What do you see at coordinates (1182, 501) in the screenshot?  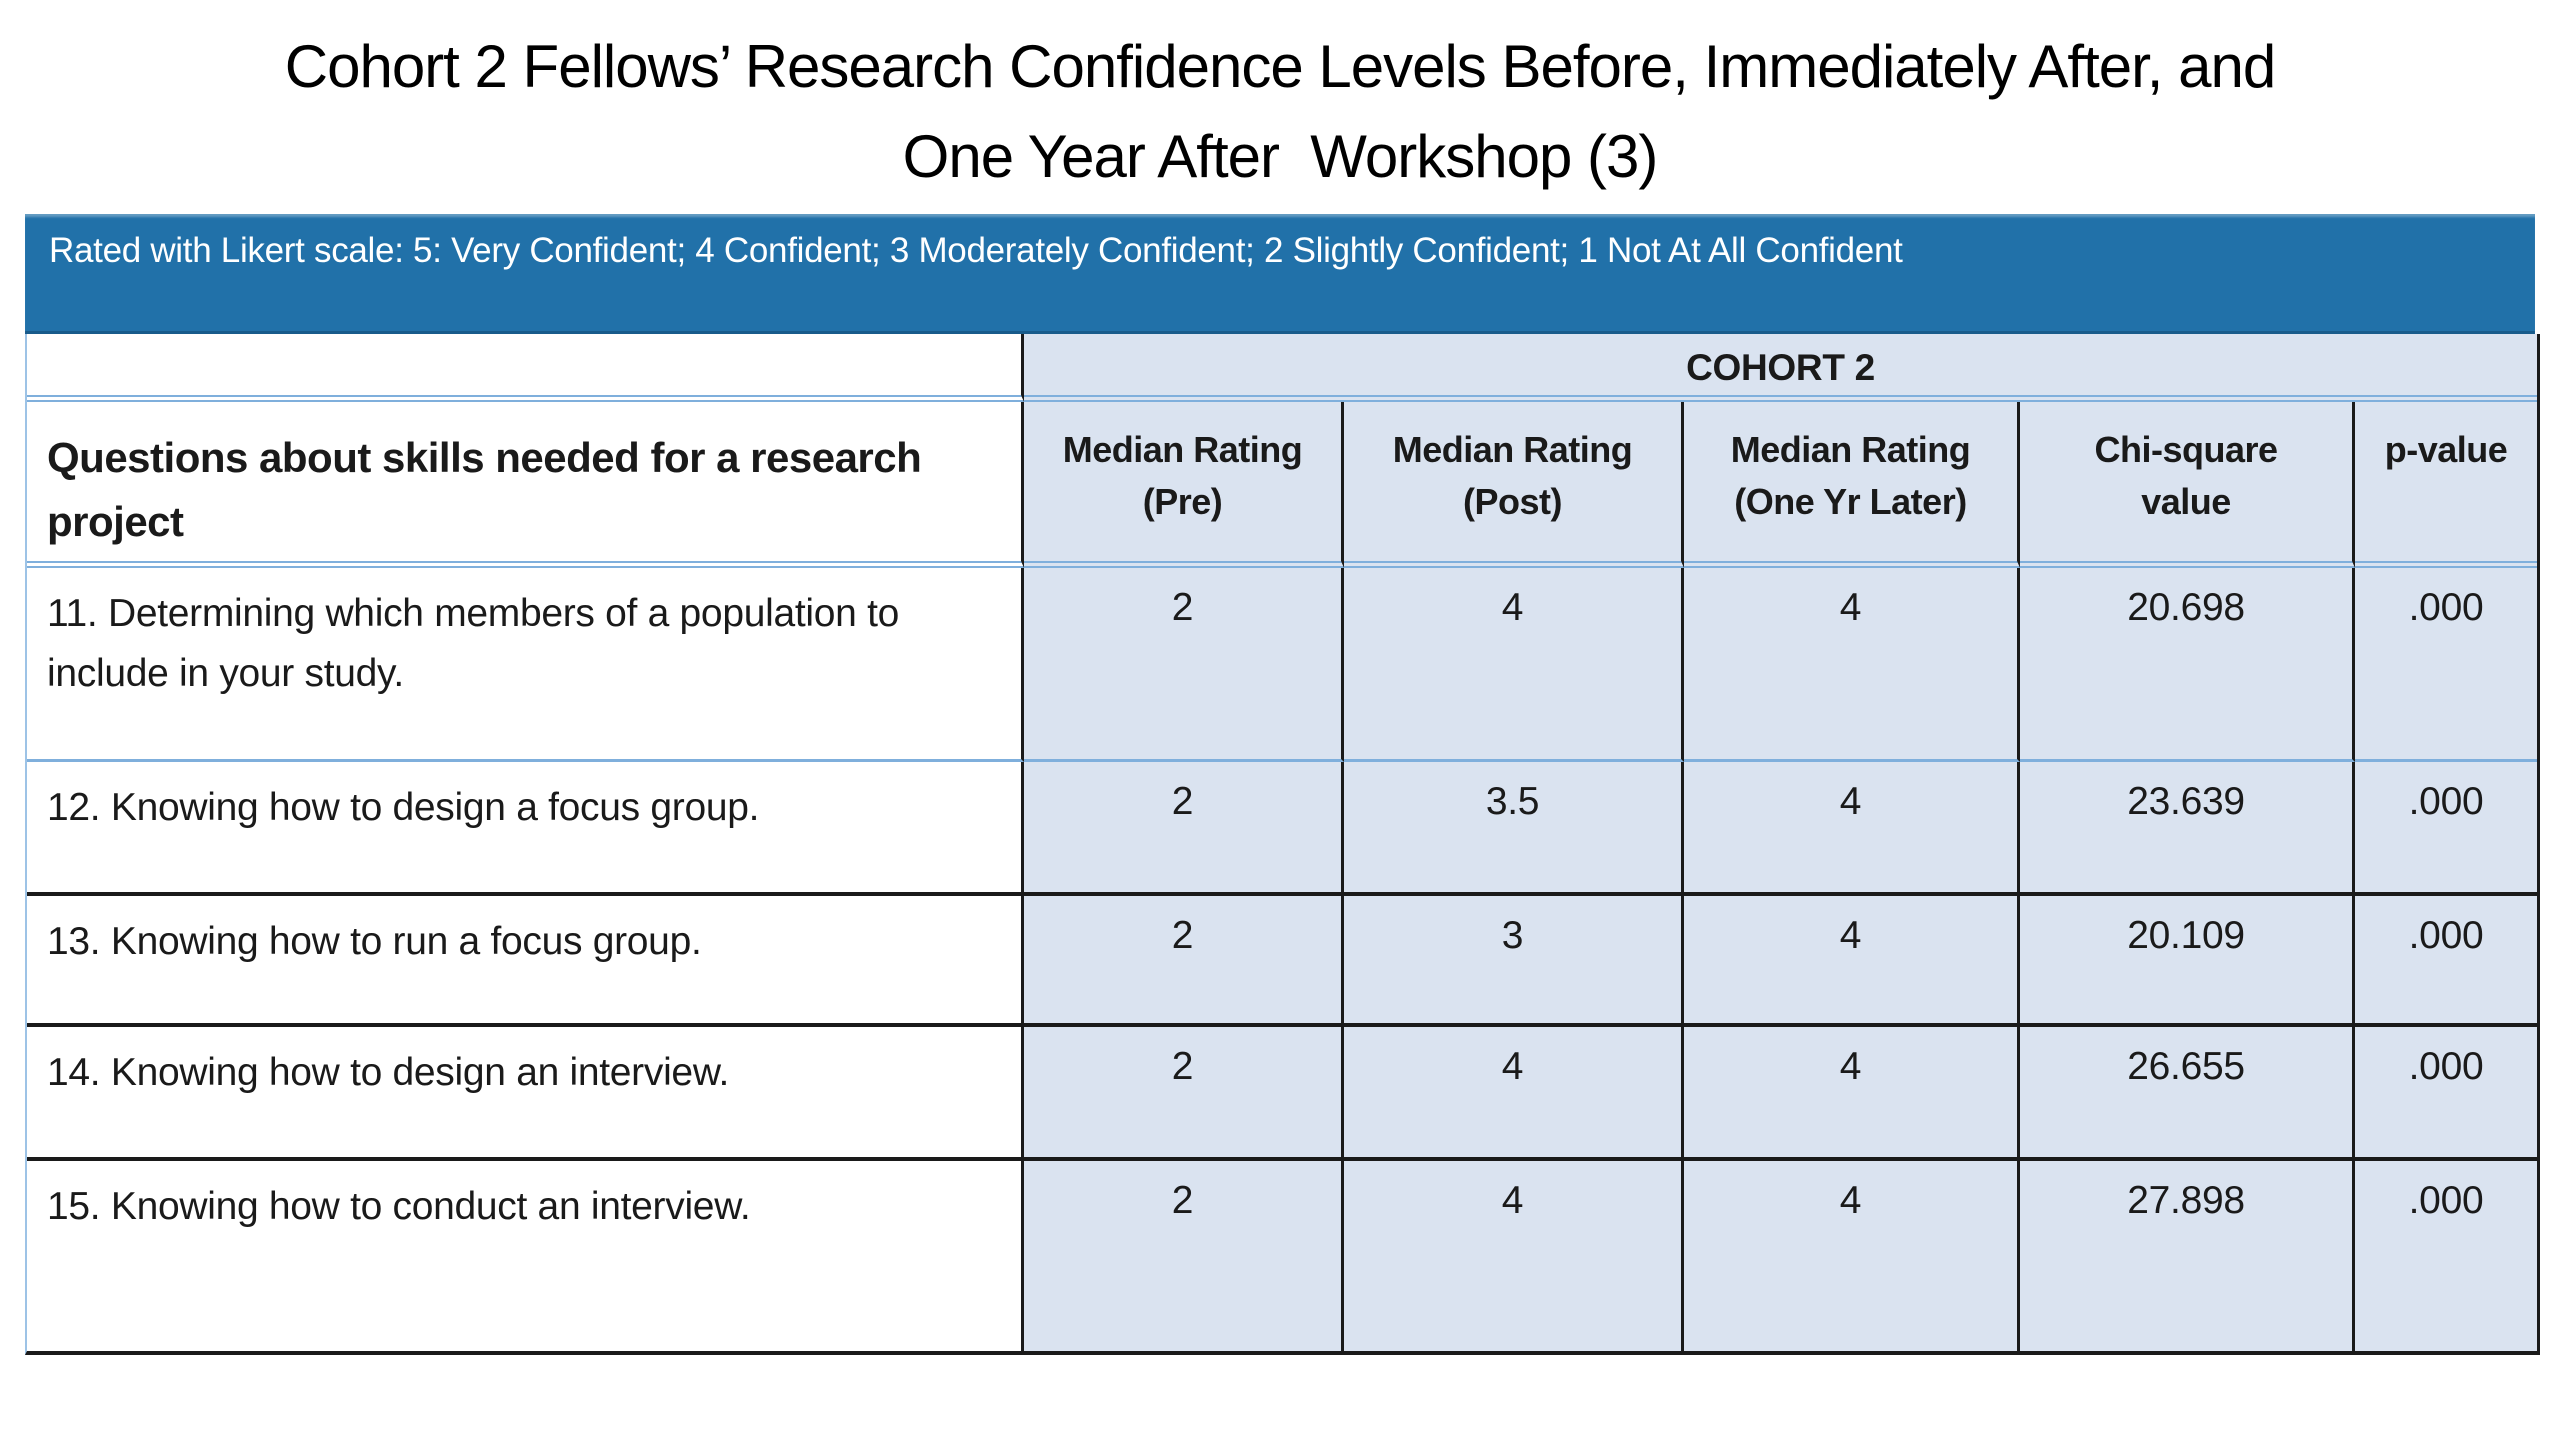 I see `col-header-line: (Pre)` at bounding box center [1182, 501].